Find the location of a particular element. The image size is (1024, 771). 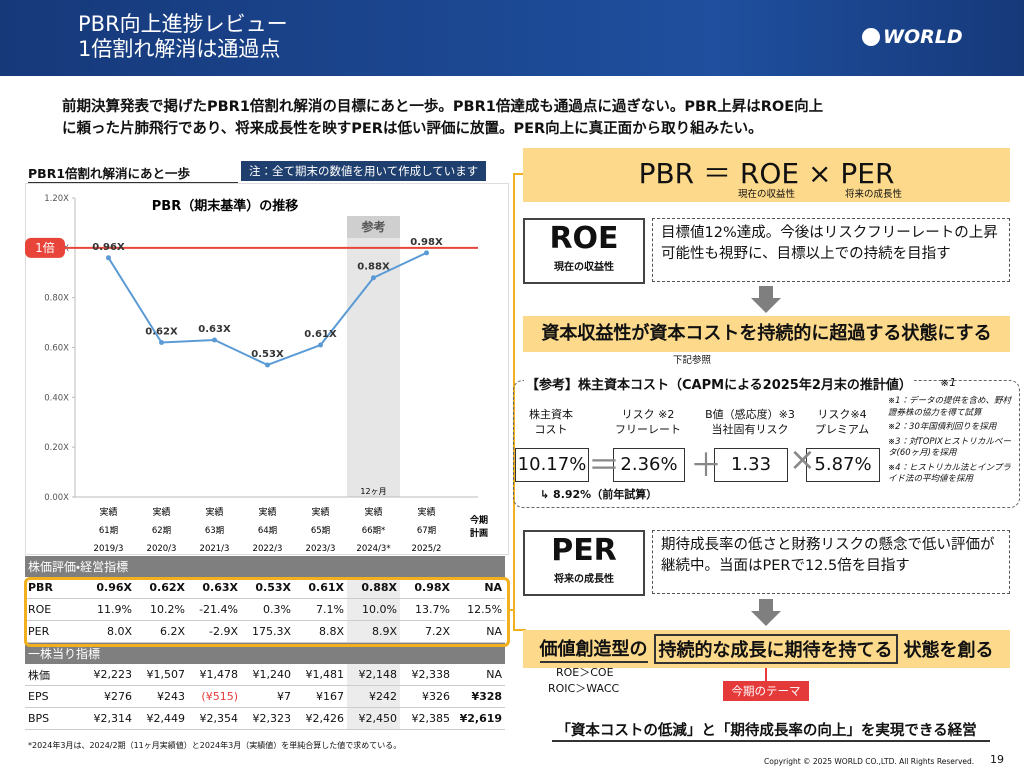

table-cell: 175.3X is located at coordinates (267, 631).